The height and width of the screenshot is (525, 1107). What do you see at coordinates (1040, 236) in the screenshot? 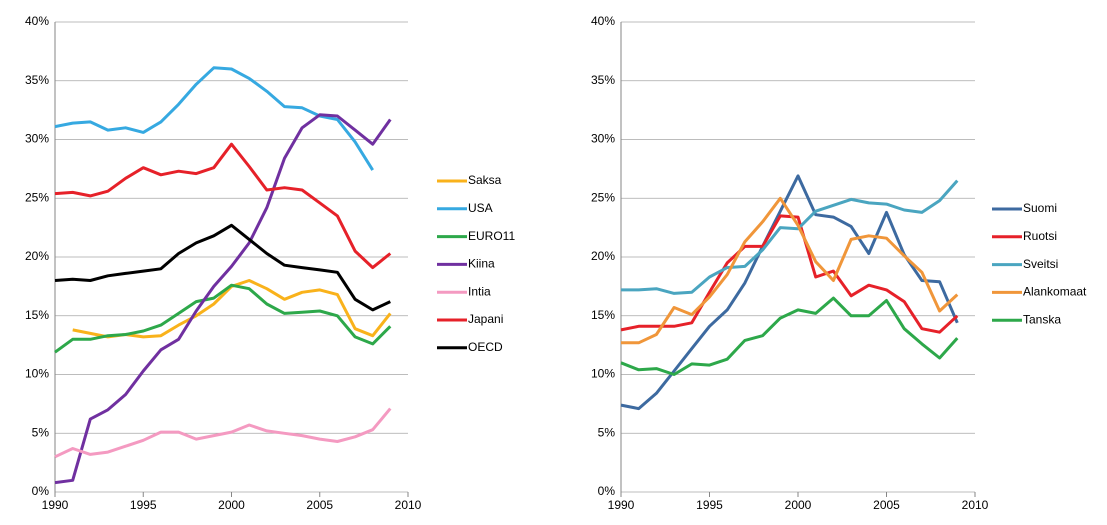
I see `legend-label: Ruotsi` at bounding box center [1040, 236].